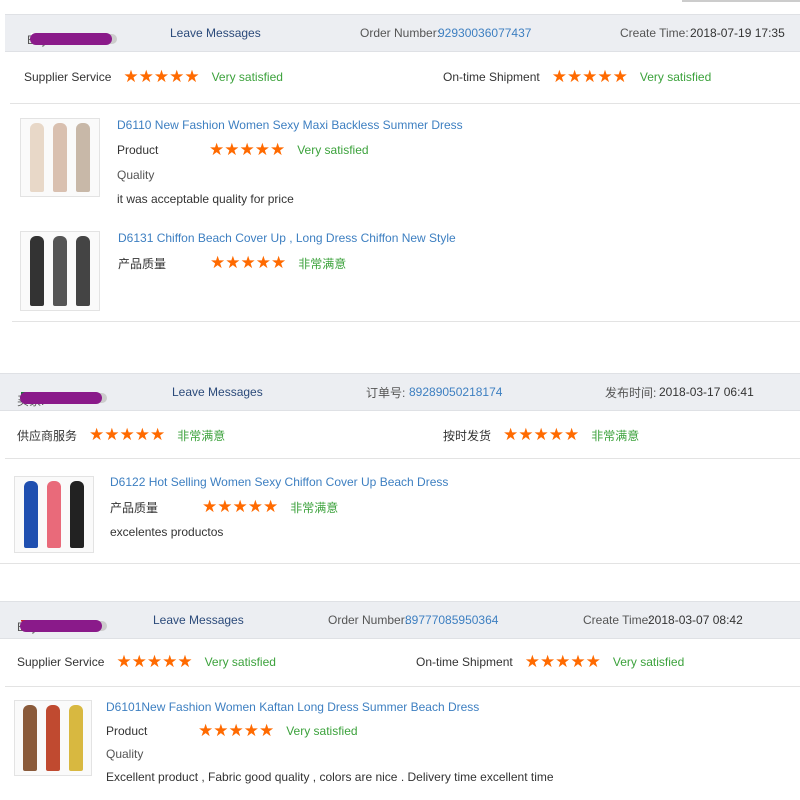 Image resolution: width=800 pixels, height=800 pixels. I want to click on shop-rating: 供应商服务 ★★★★★ 非常满意, so click(121, 435).